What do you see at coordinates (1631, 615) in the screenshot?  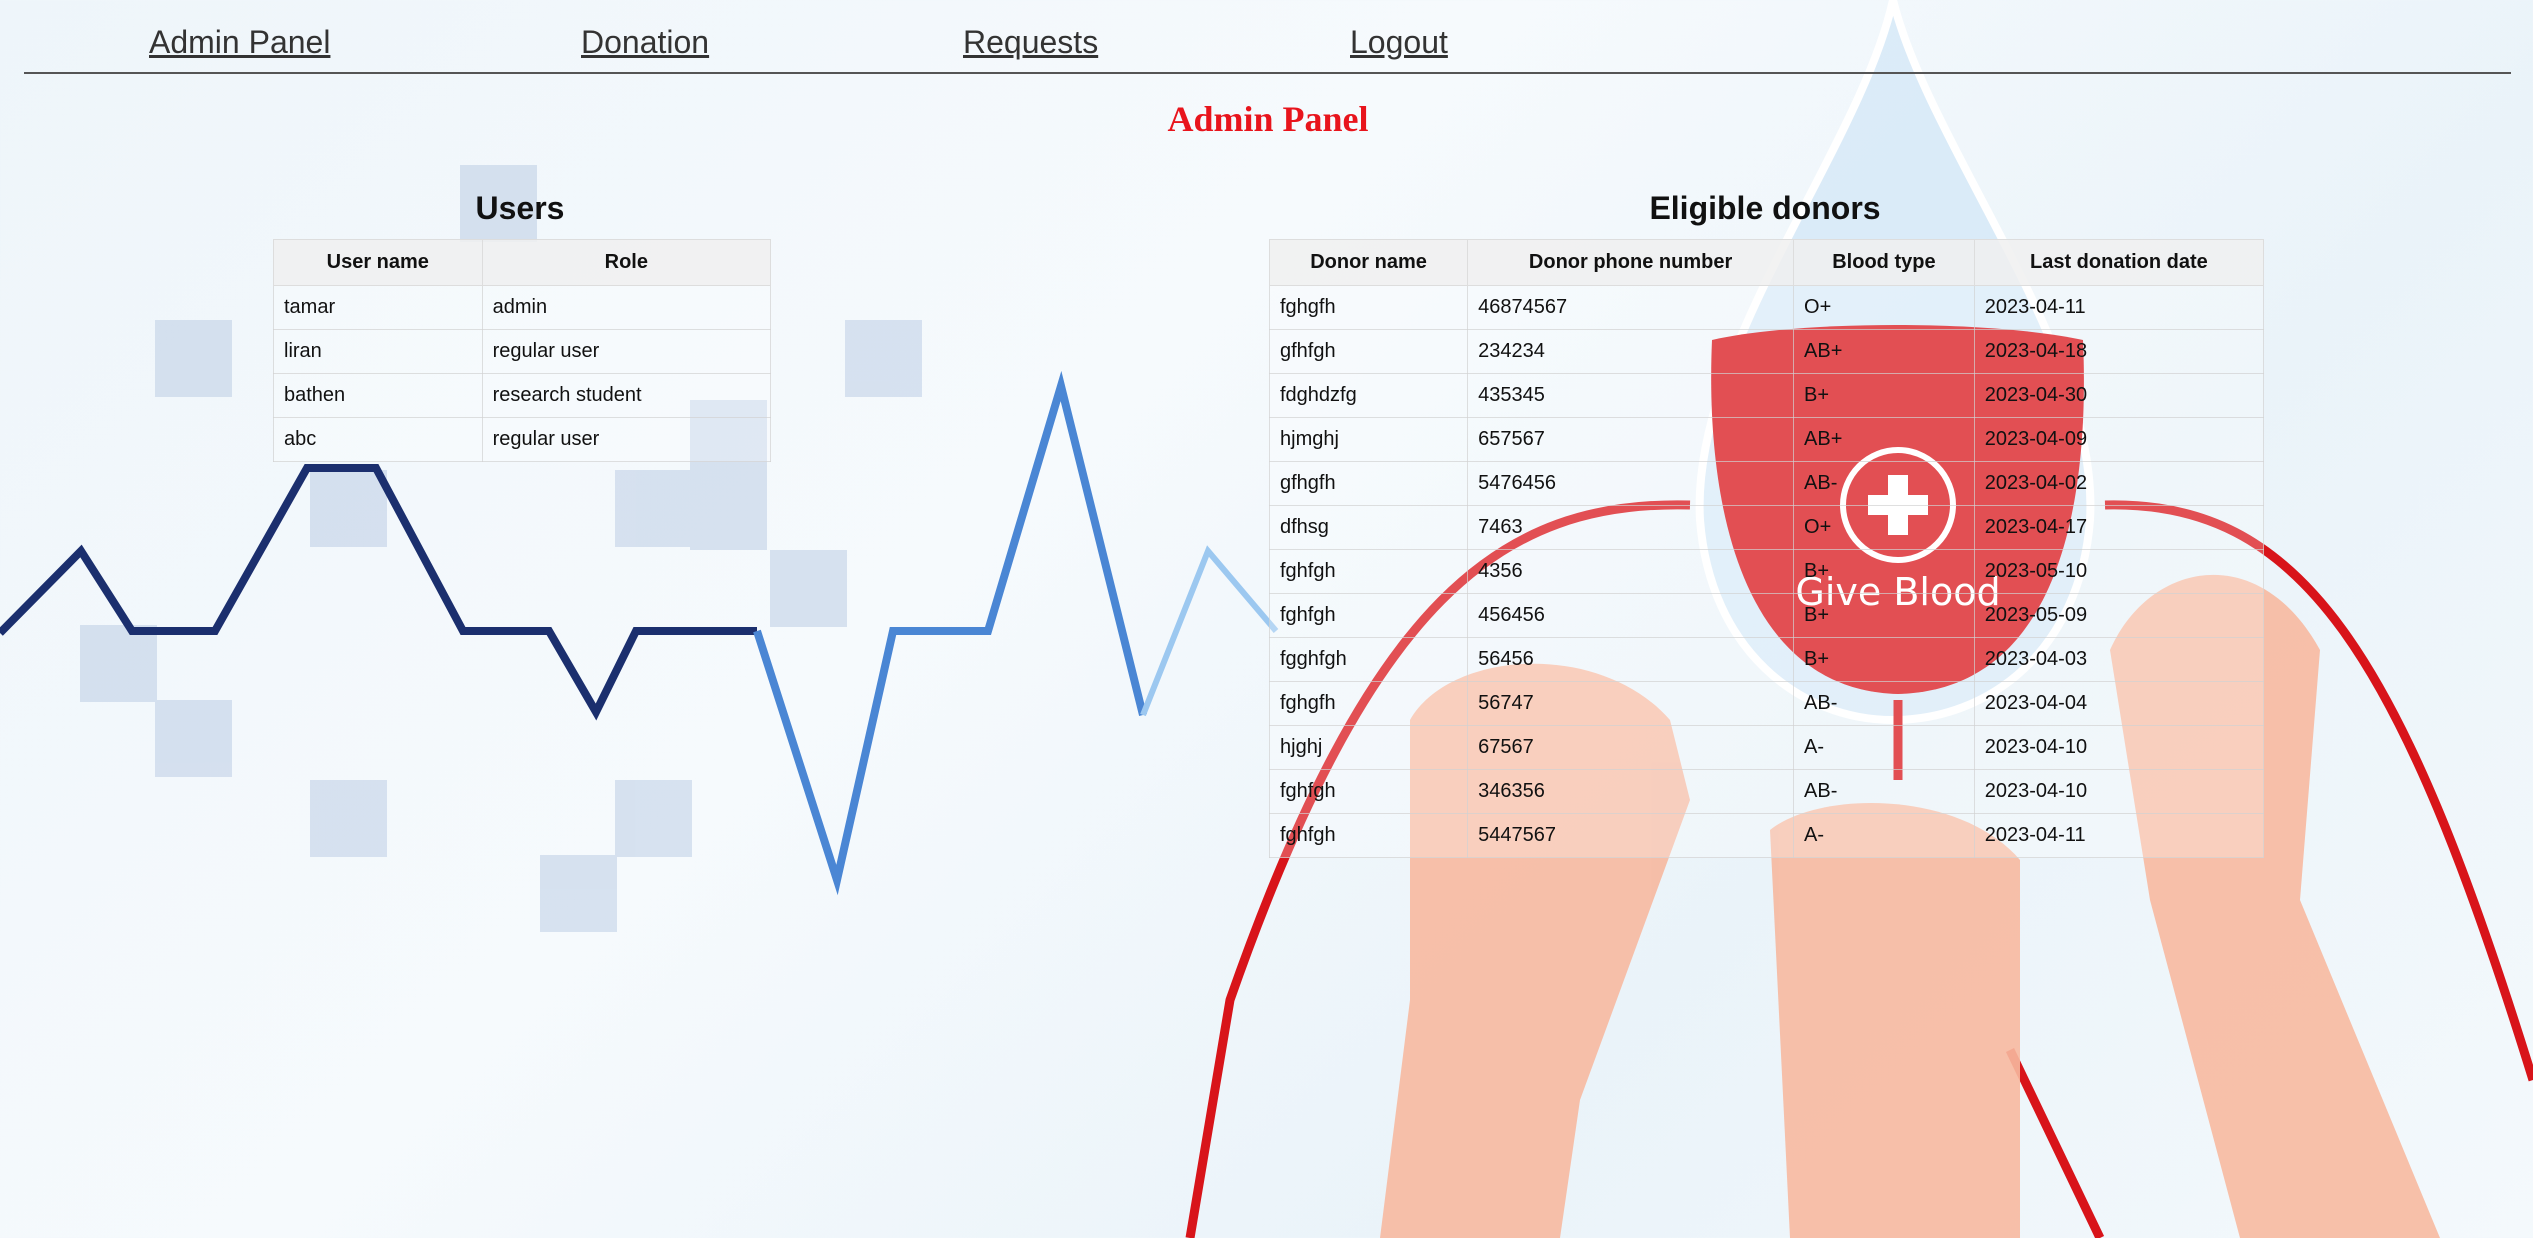 I see `table-cell: 456456` at bounding box center [1631, 615].